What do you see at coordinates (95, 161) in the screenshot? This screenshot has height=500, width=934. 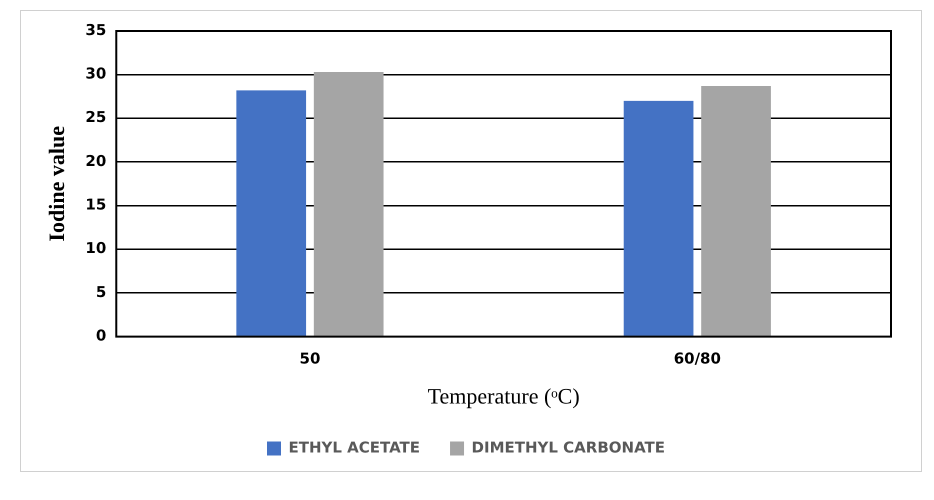 I see `y-tick-label: 20` at bounding box center [95, 161].